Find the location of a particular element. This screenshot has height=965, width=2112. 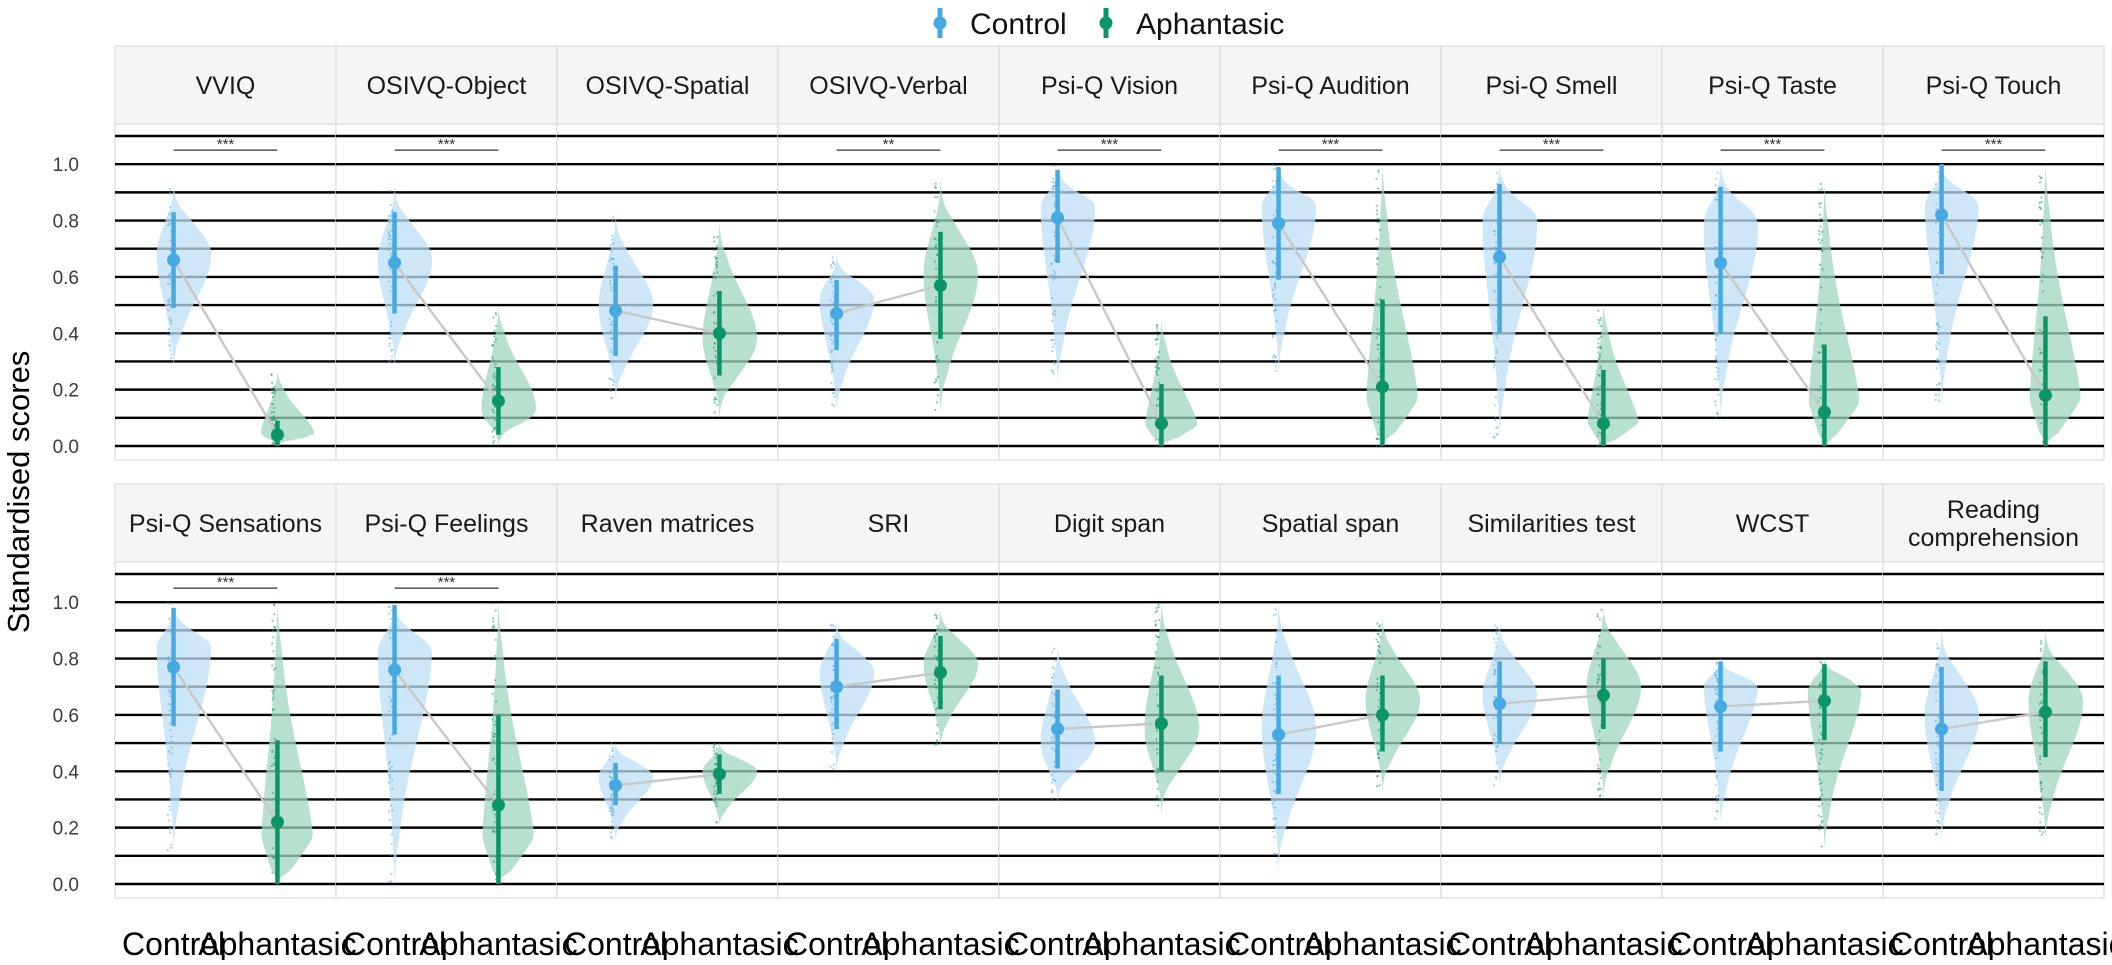

y-axis-title: Standardised scores is located at coordinates (18, 492).